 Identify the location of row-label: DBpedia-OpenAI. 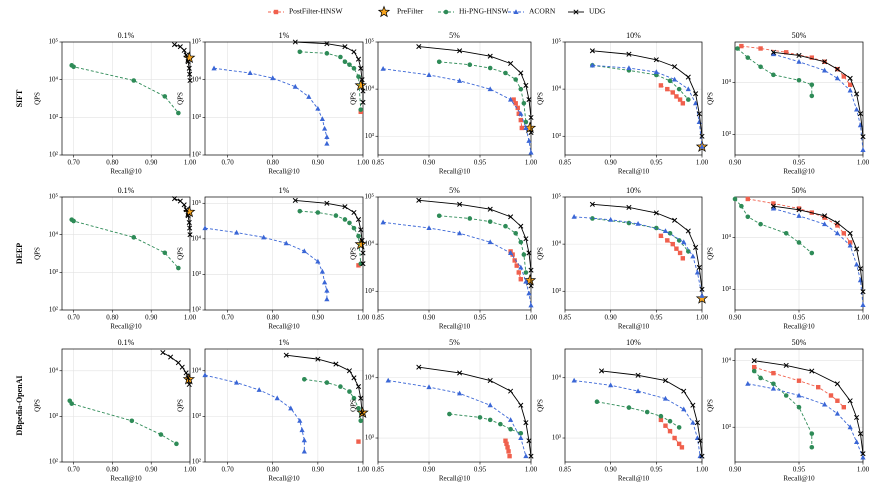
(19, 405).